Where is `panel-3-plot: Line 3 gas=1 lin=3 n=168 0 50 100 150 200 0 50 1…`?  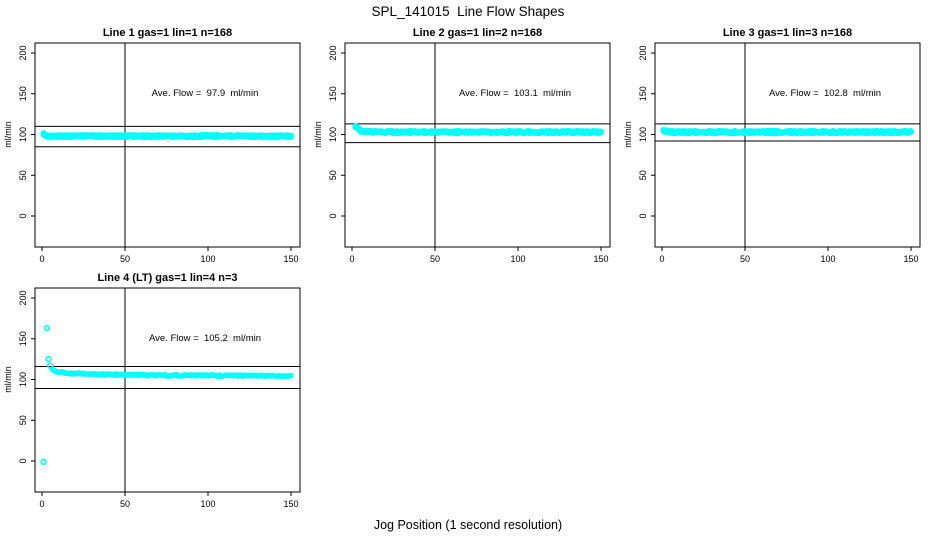
panel-3-plot: Line 3 gas=1 lin=3 n=168 0 50 100 150 200 0 50 1… is located at coordinates (772, 145).